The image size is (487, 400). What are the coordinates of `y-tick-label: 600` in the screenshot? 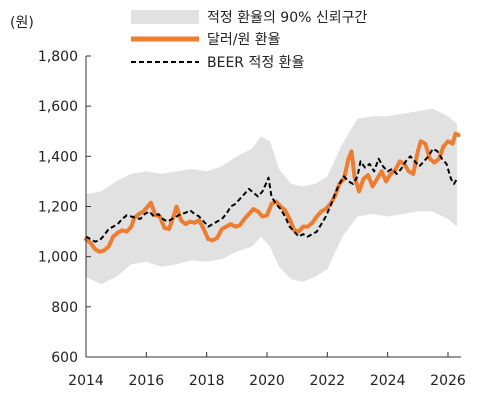 It's located at (64, 358).